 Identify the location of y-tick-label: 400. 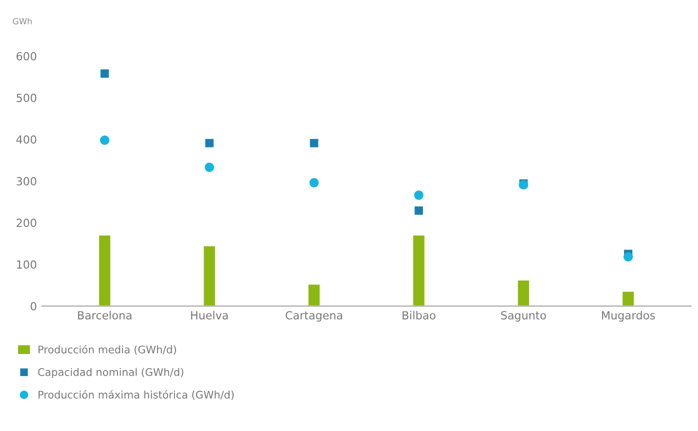
(26, 139).